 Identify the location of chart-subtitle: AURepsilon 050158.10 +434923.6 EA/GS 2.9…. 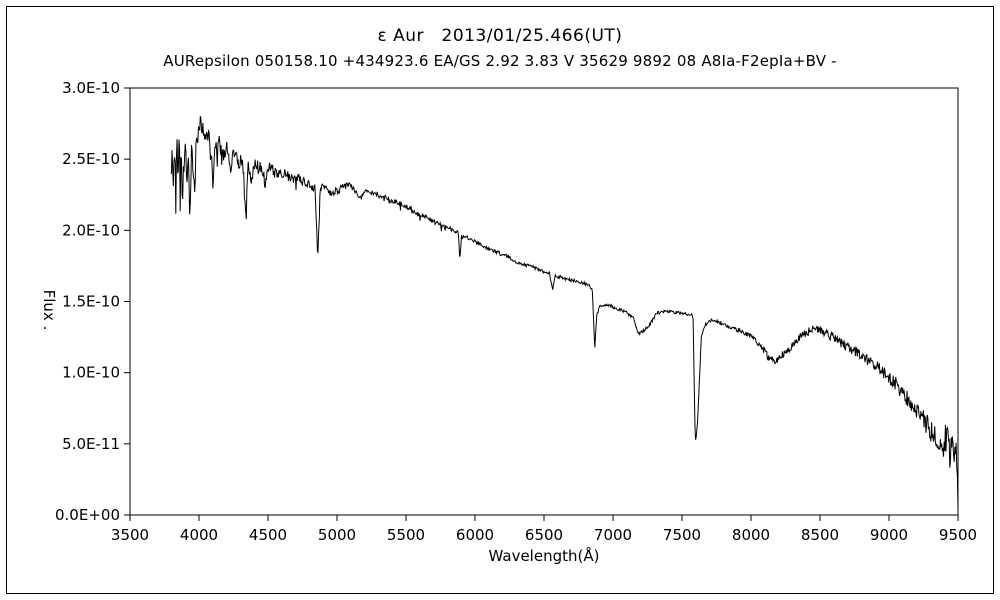
(500, 61).